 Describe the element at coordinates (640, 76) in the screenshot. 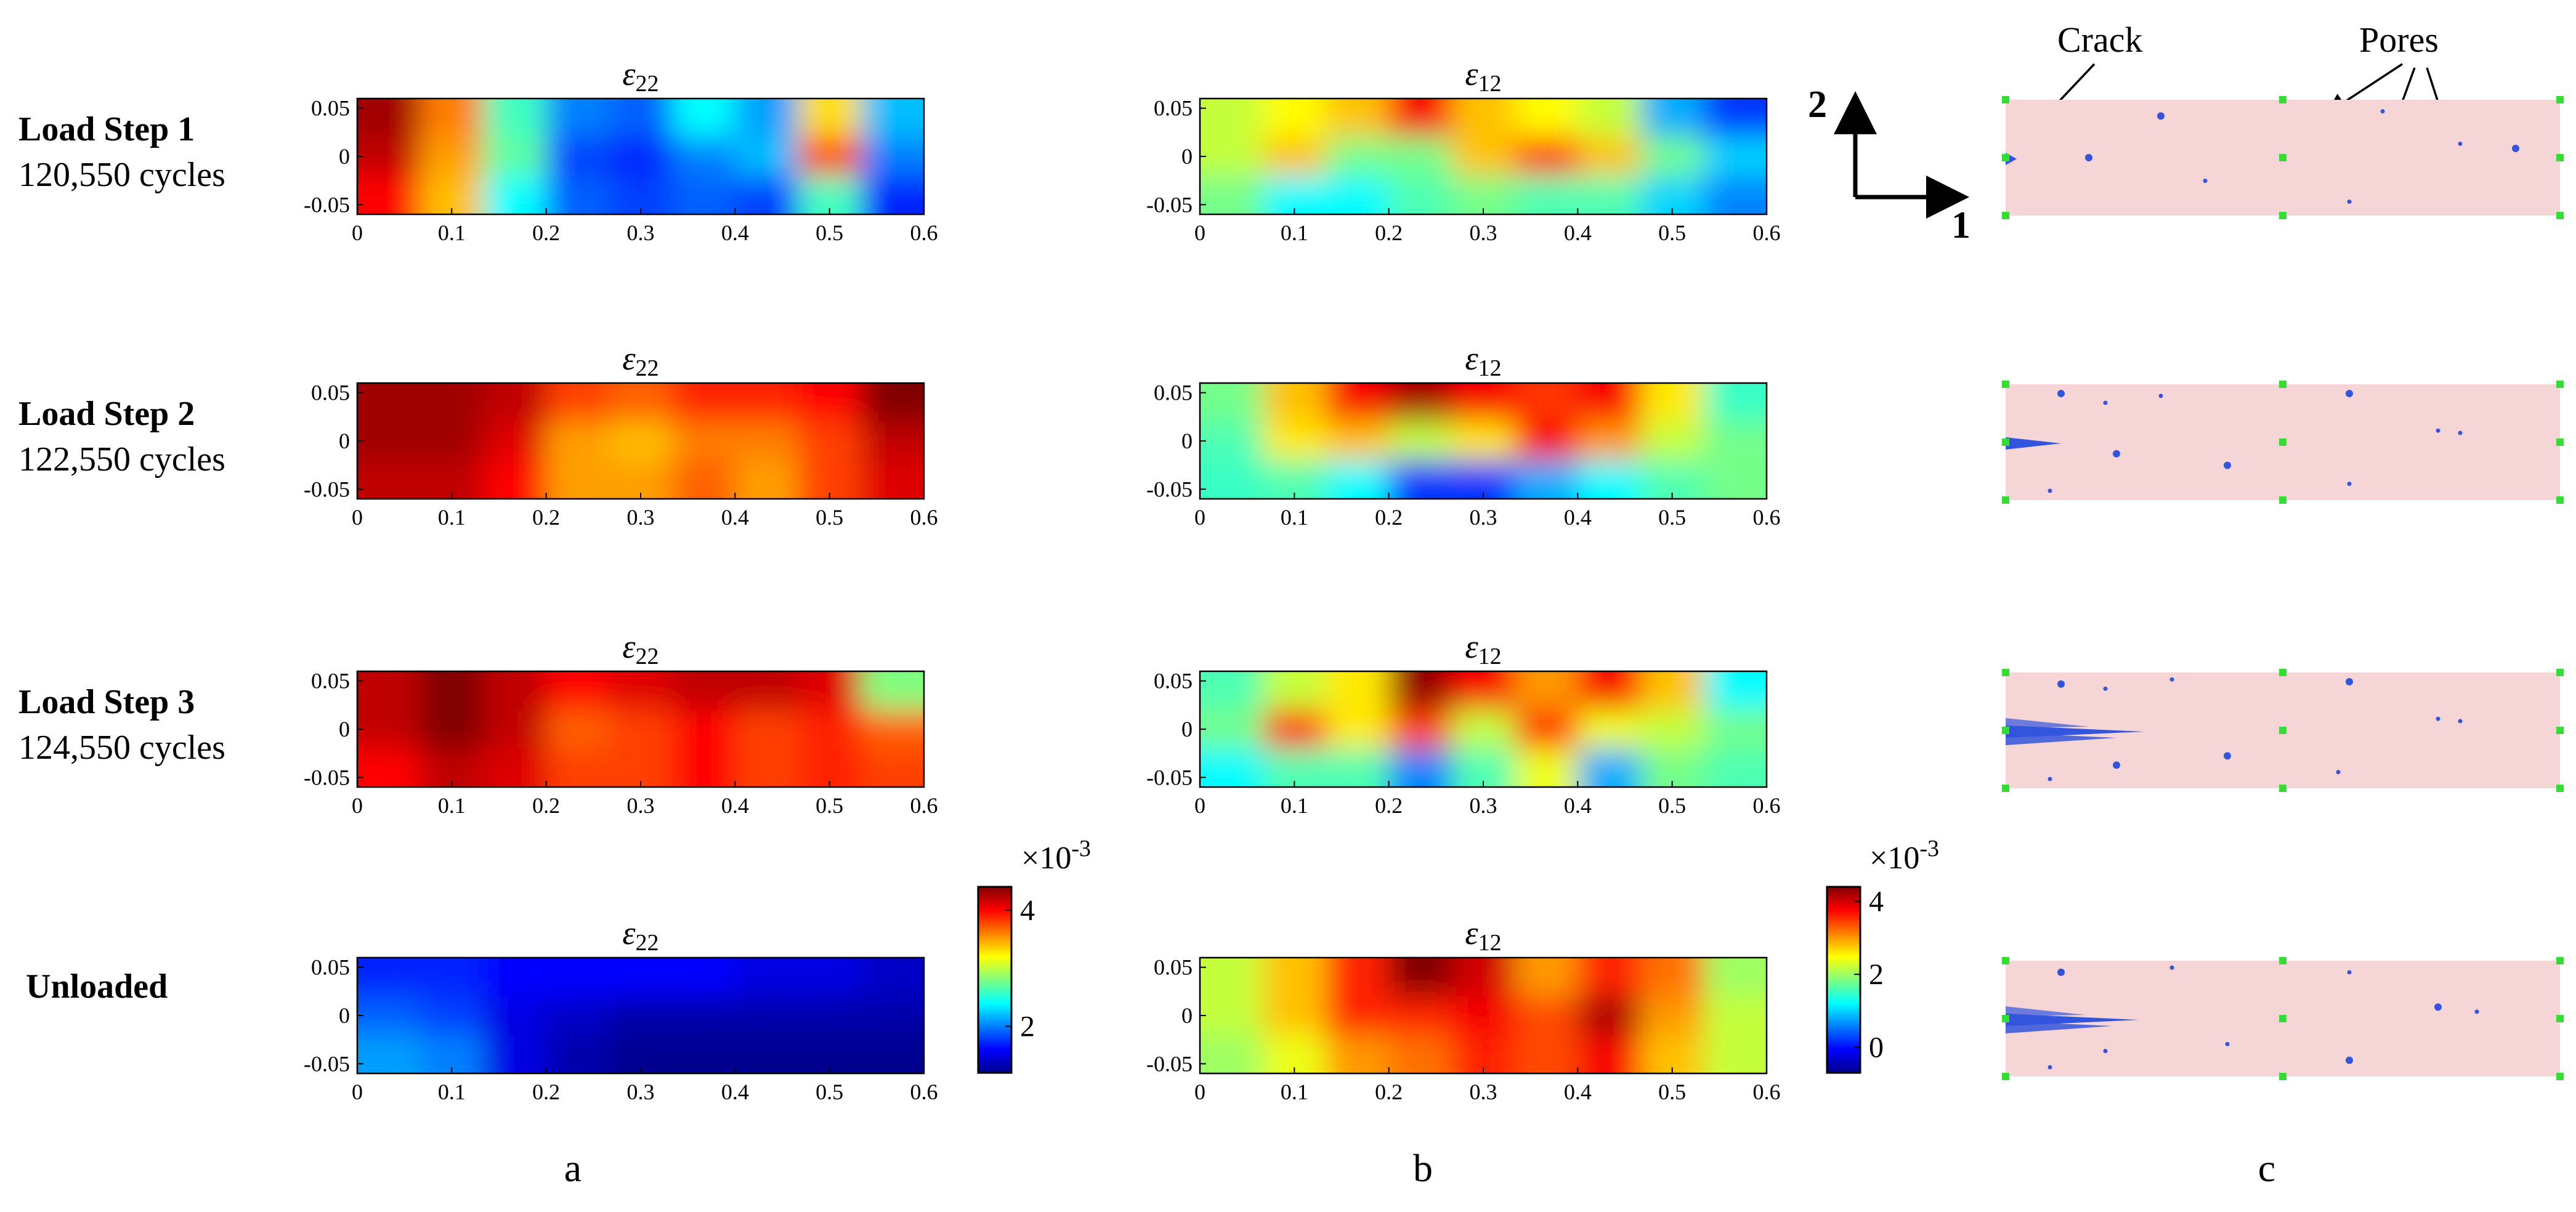

I see `panel-title: ε22` at that location.